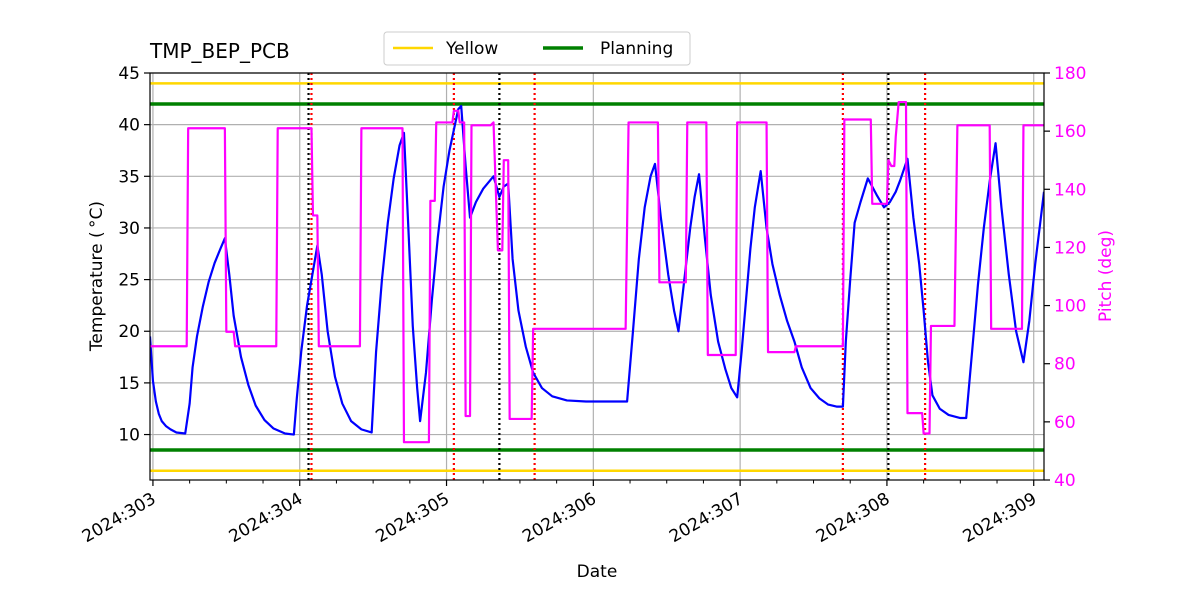  What do you see at coordinates (1065, 365) in the screenshot?
I see `y2-tick-label-2: 80` at bounding box center [1065, 365].